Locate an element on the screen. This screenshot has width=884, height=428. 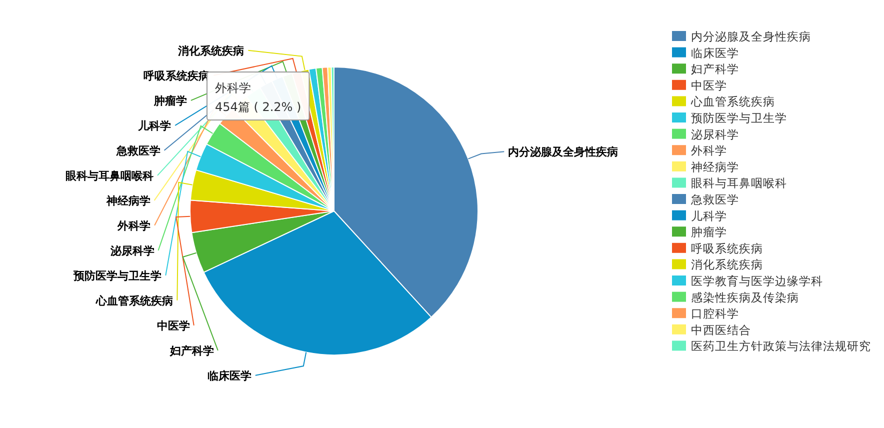
legend-label: 儿科学 is located at coordinates (709, 215).